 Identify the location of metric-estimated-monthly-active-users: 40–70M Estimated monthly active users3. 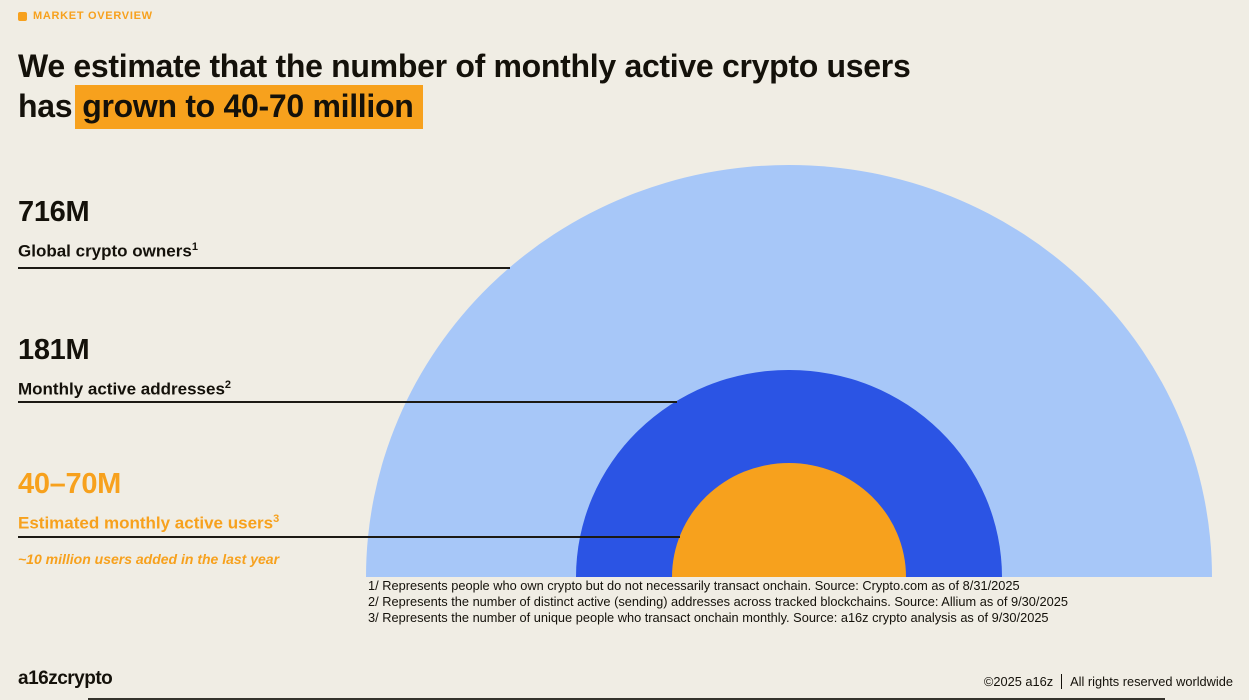
(148, 501).